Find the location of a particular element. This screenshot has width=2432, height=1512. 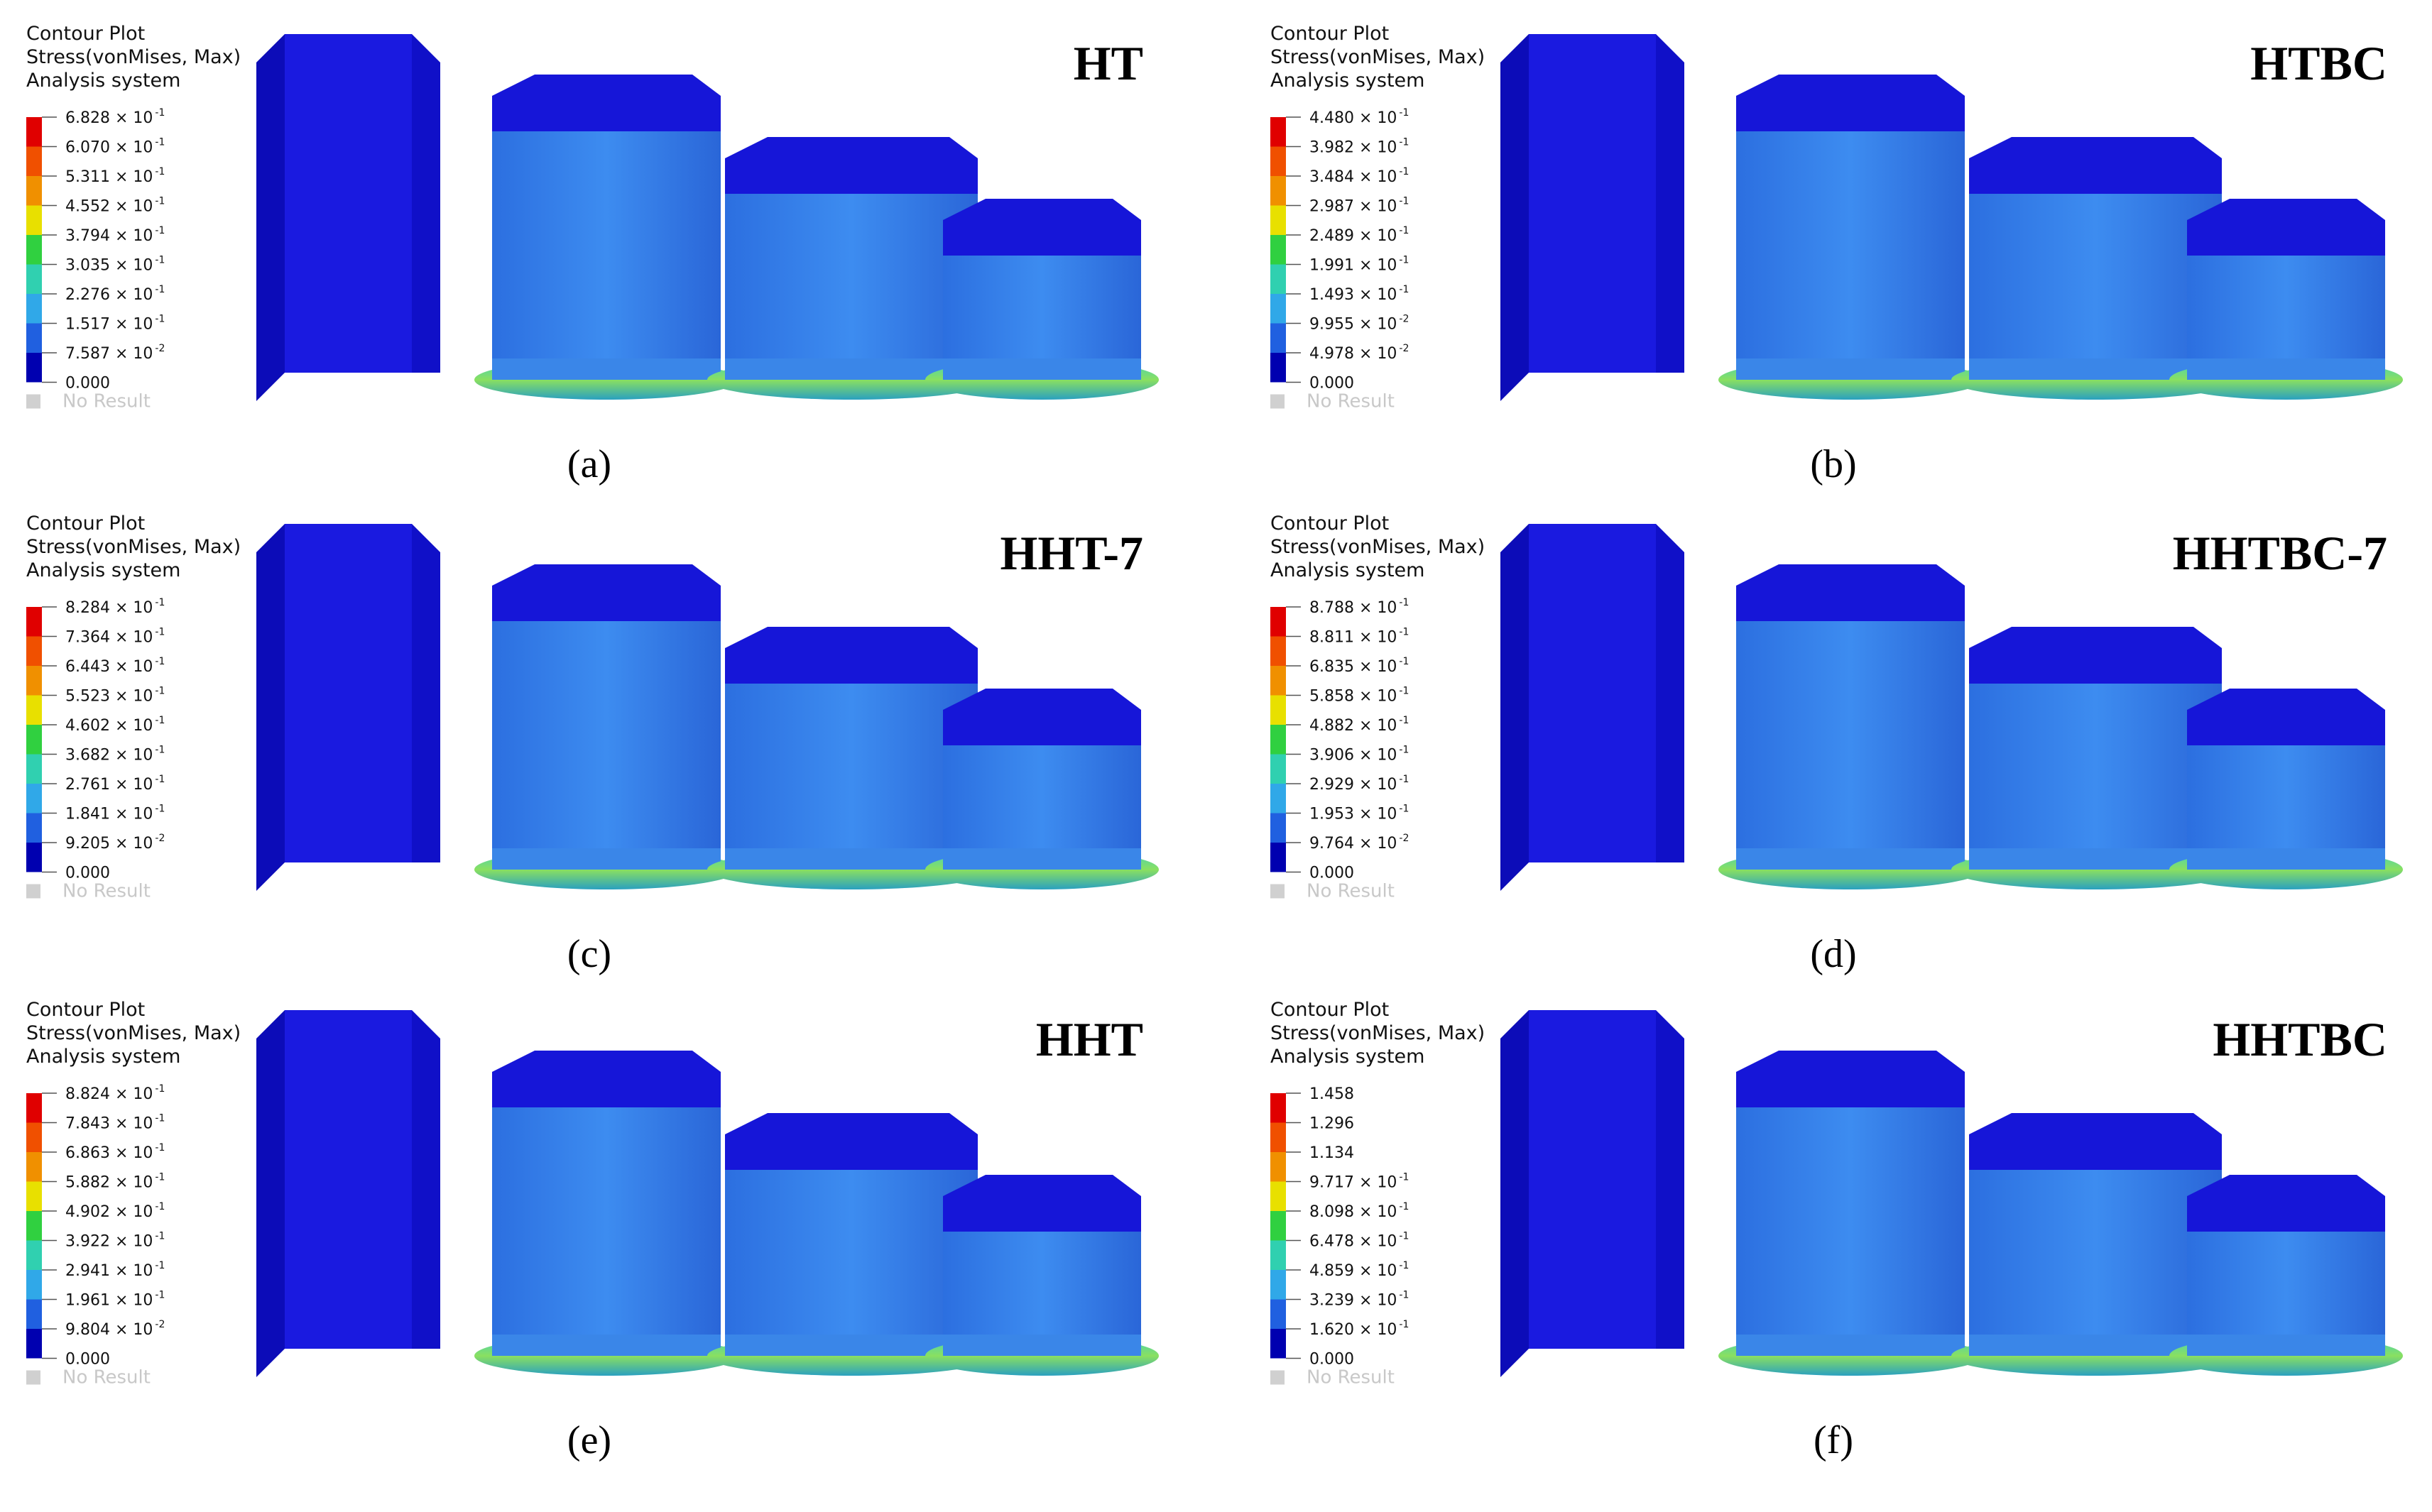

legend-label: 5.882 × 10 is located at coordinates (109, 1183).